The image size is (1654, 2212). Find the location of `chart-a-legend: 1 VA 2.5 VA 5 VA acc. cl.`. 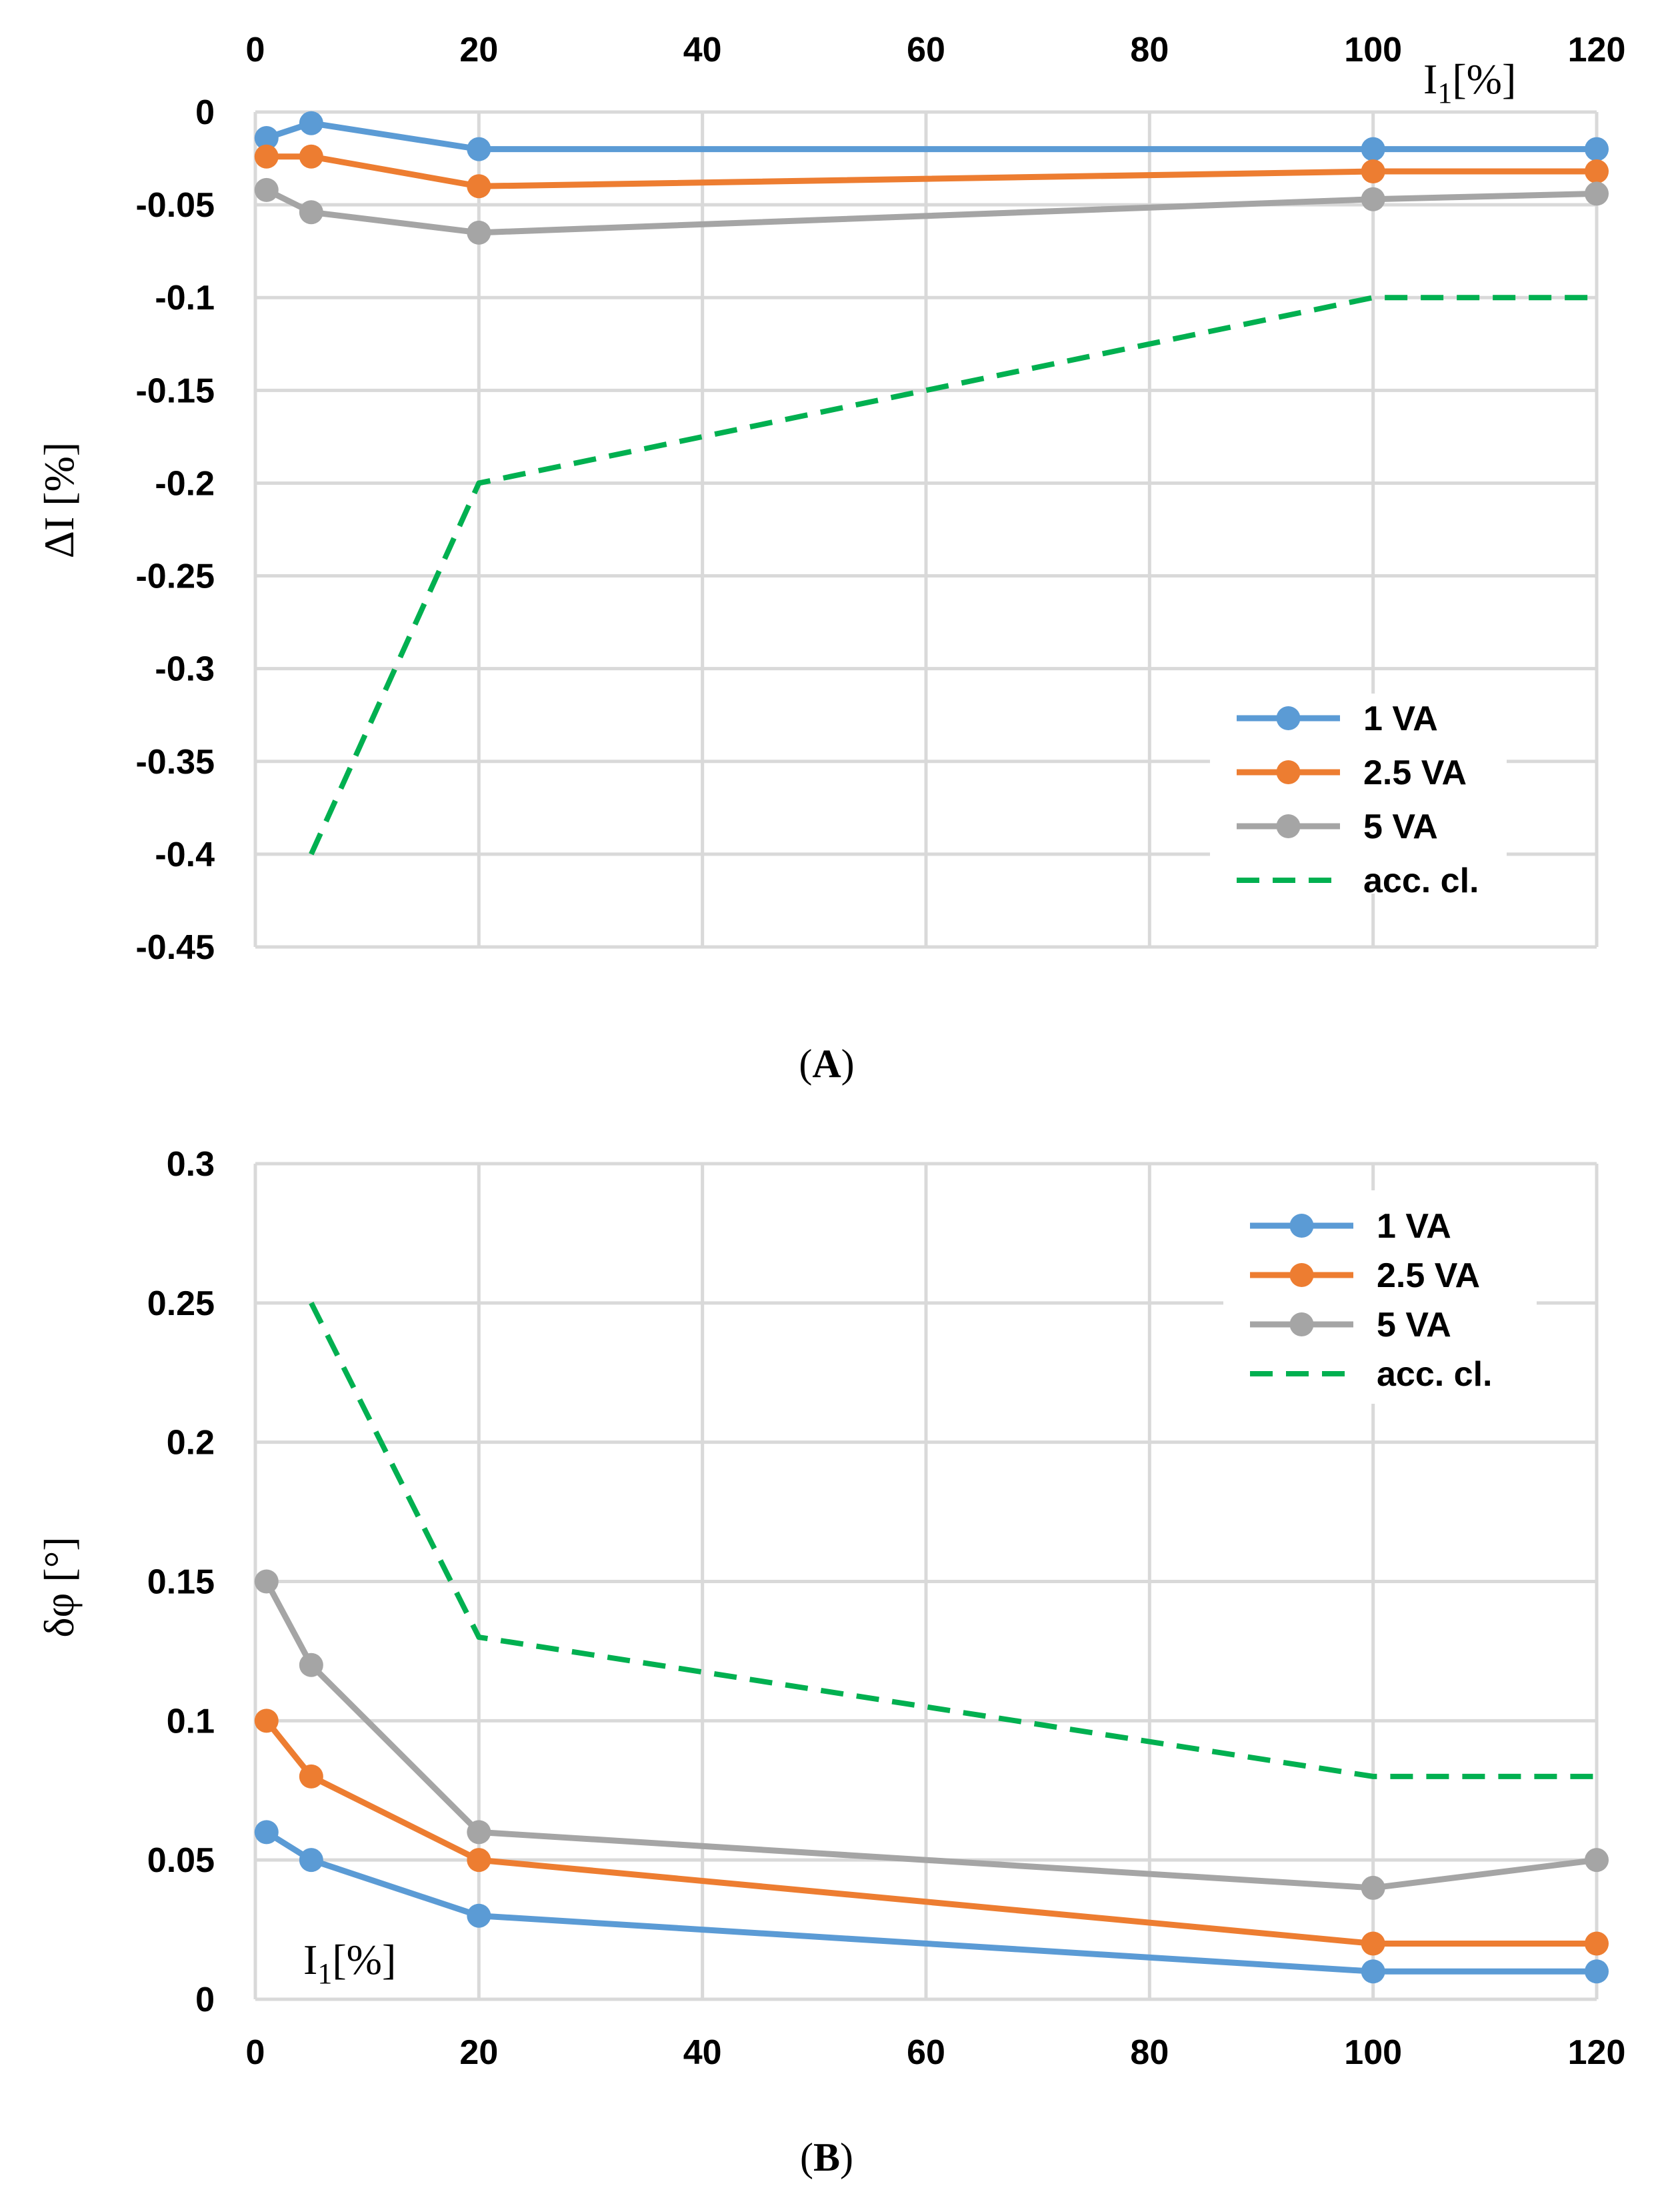

chart-a-legend: 1 VA 2.5 VA 5 VA acc. cl. is located at coordinates (1358, 797).